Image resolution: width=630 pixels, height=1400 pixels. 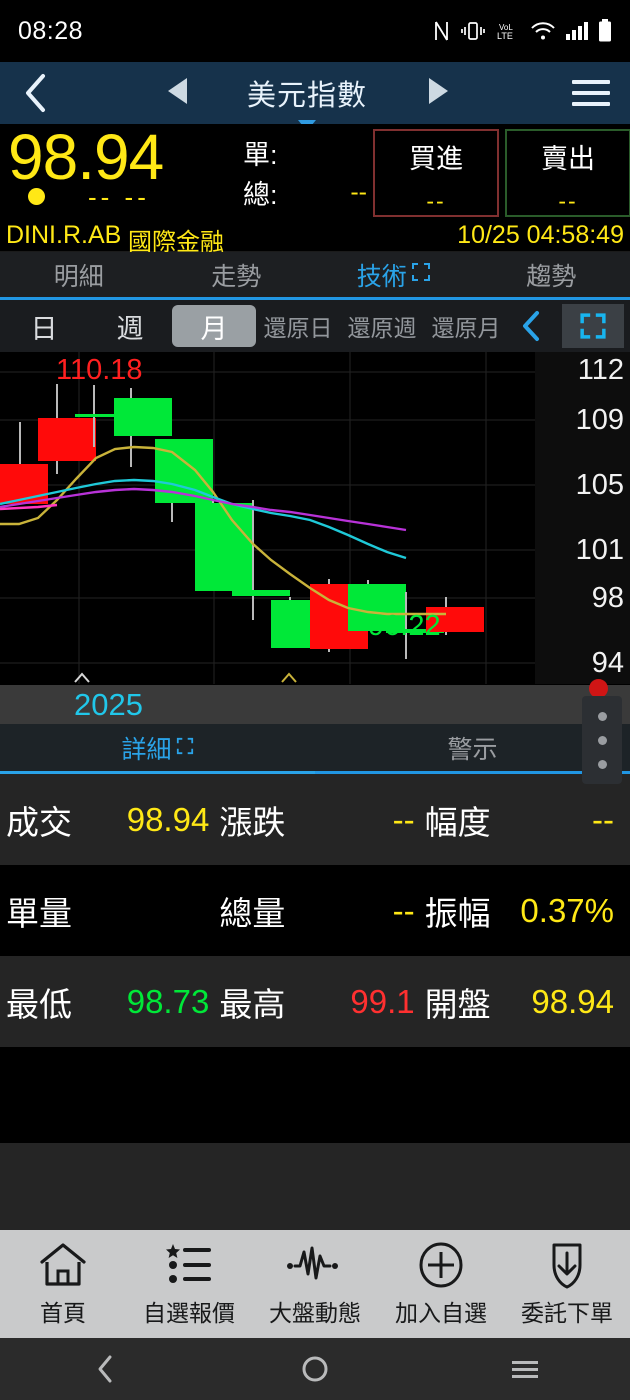 I want to click on chart-fullscreen-button, so click(x=593, y=326).